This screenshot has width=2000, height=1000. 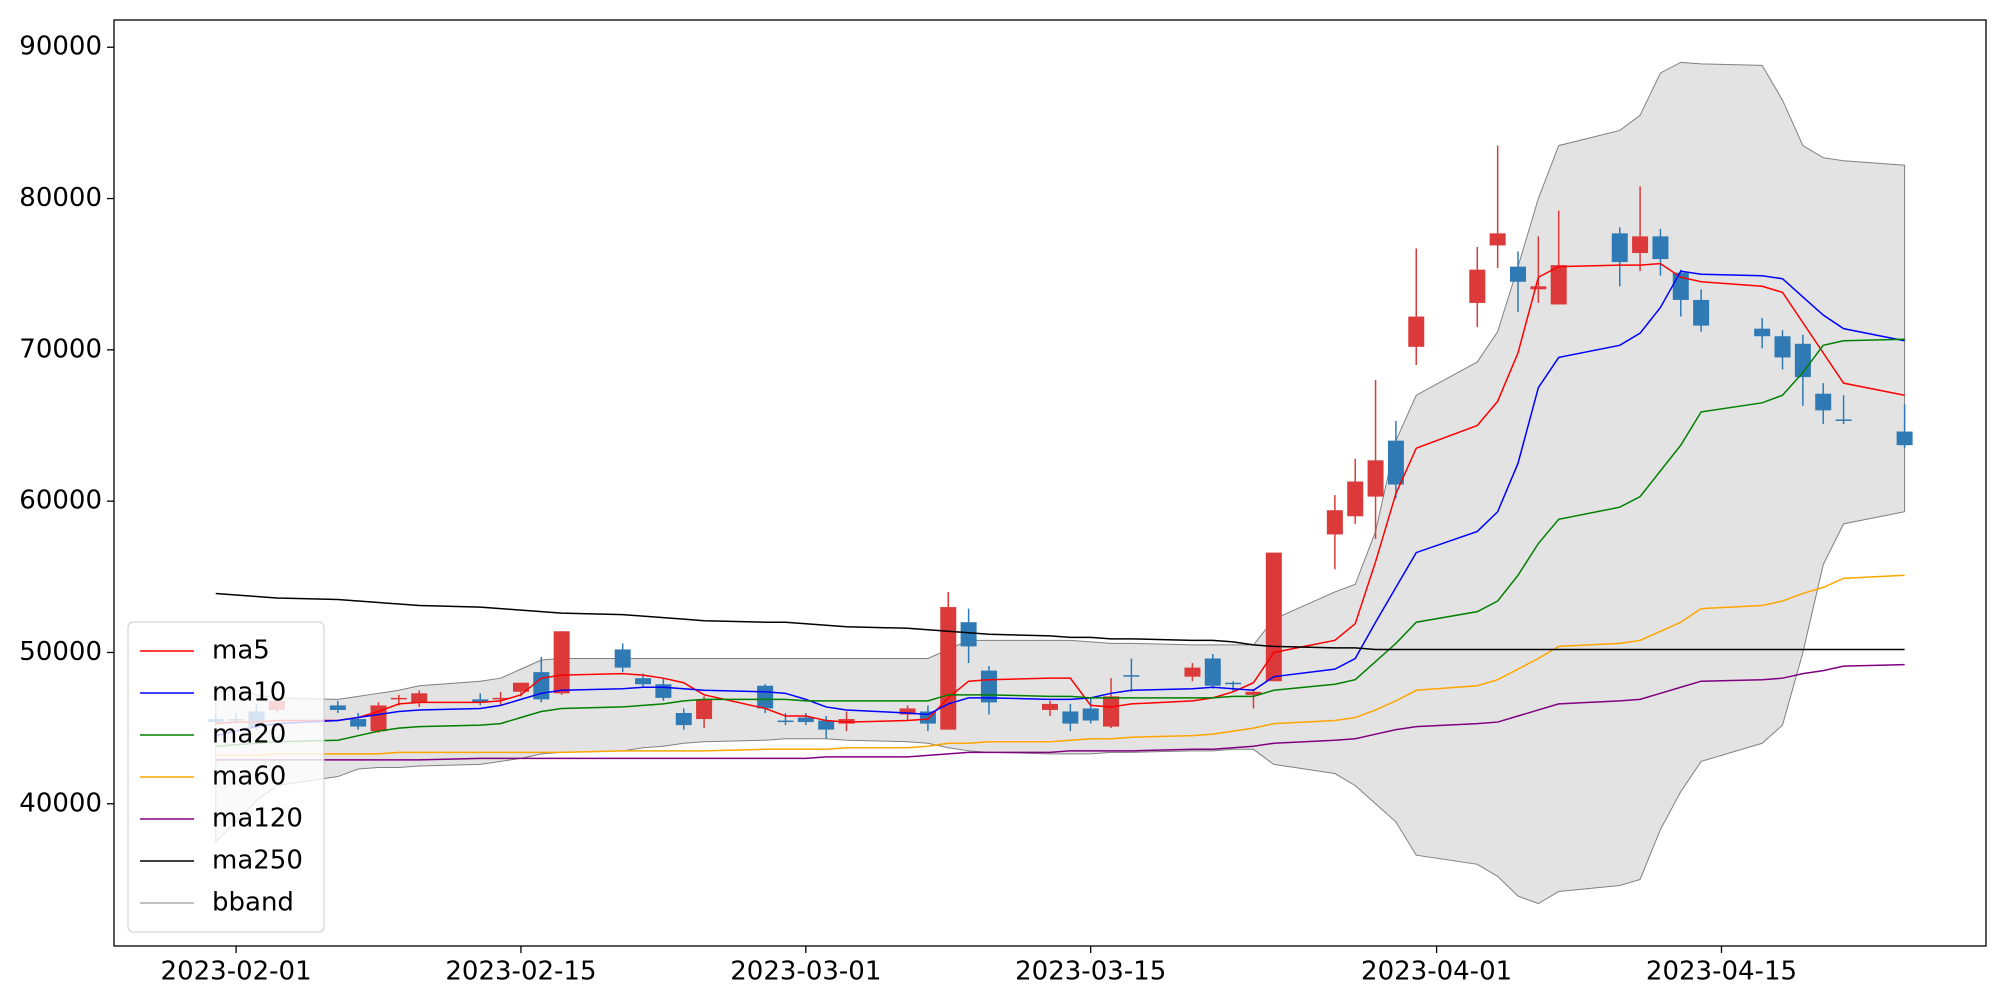 What do you see at coordinates (249, 777) in the screenshot?
I see `legend-label: ma60` at bounding box center [249, 777].